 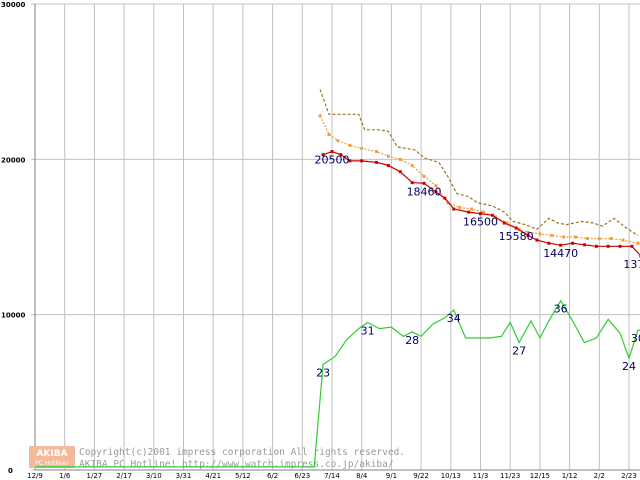 What do you see at coordinates (629, 366) in the screenshot?
I see `data-label: 24` at bounding box center [629, 366].